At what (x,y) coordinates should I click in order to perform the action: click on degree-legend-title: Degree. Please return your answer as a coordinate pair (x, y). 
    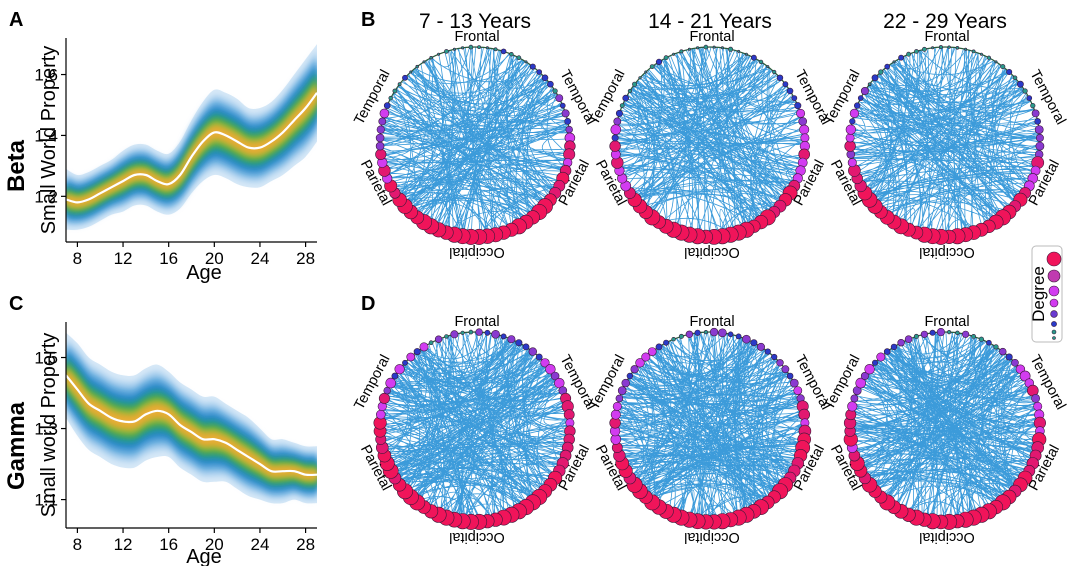
    Looking at the image, I should click on (1038, 294).